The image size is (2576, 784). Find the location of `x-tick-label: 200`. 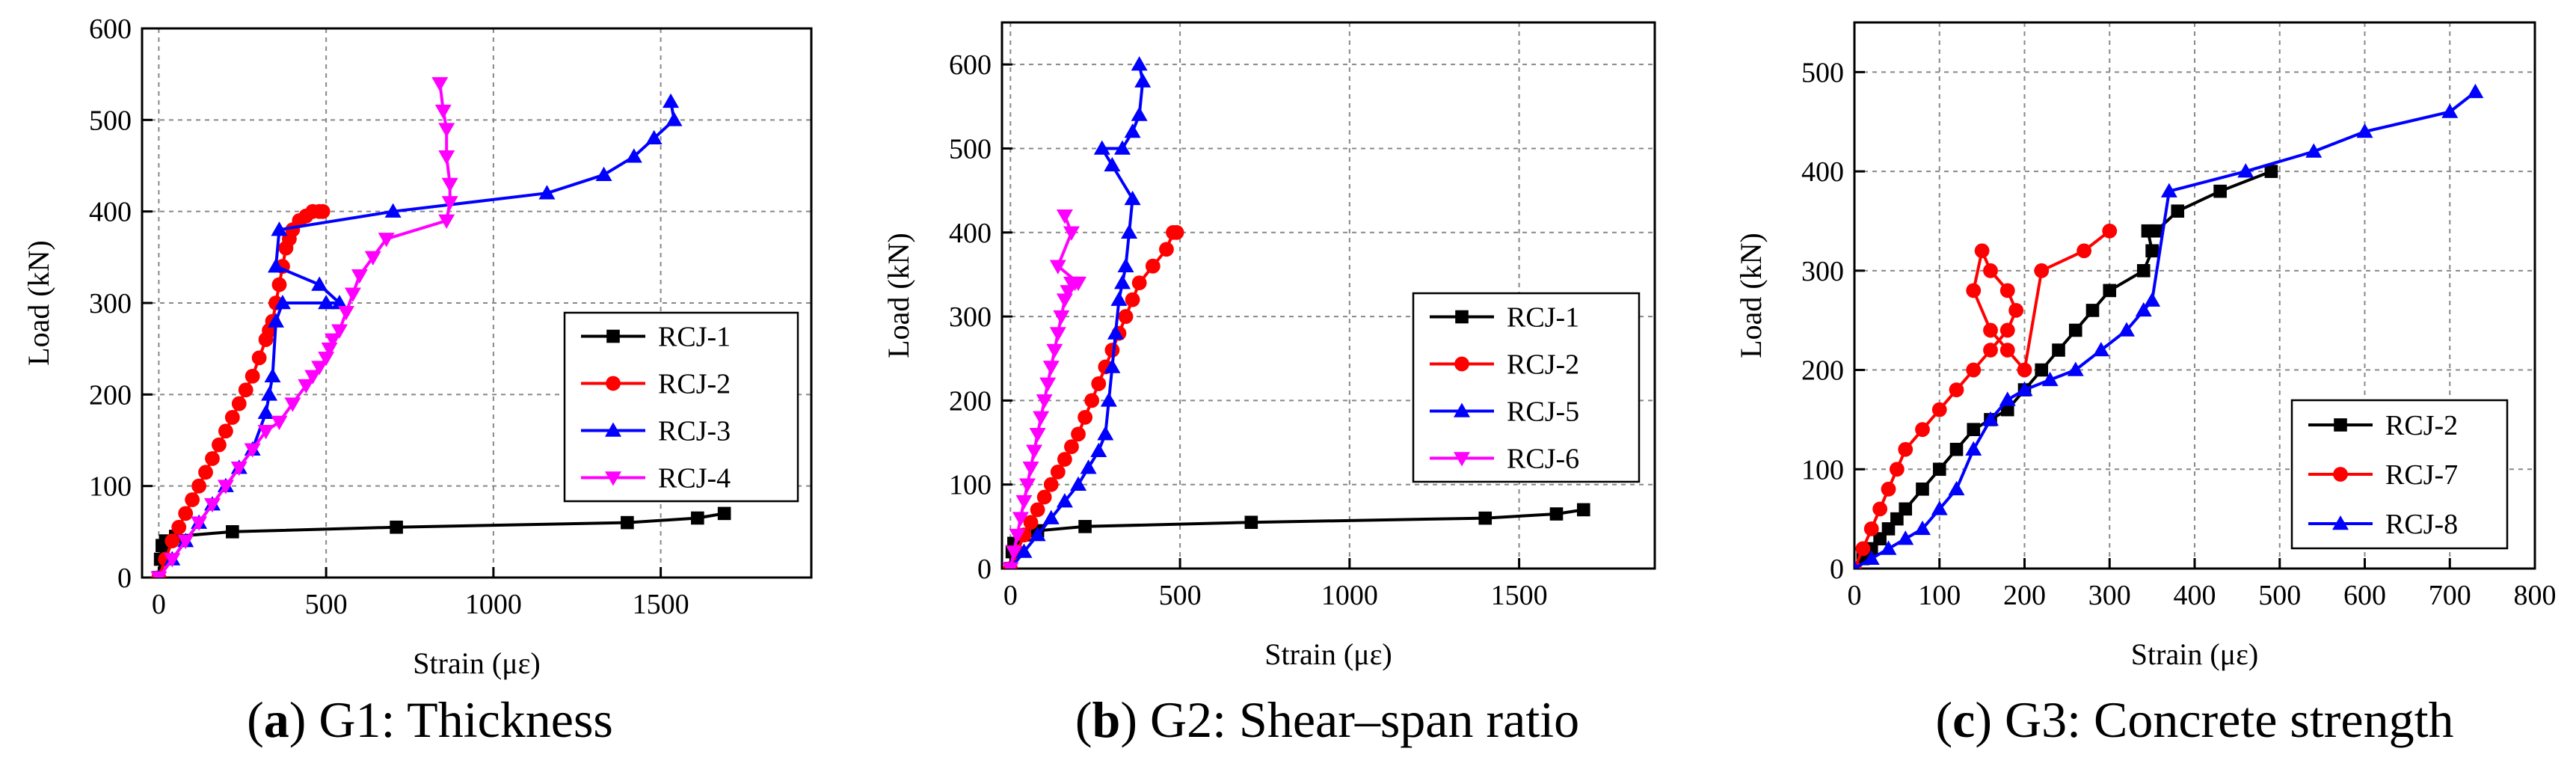

x-tick-label: 200 is located at coordinates (2024, 596).